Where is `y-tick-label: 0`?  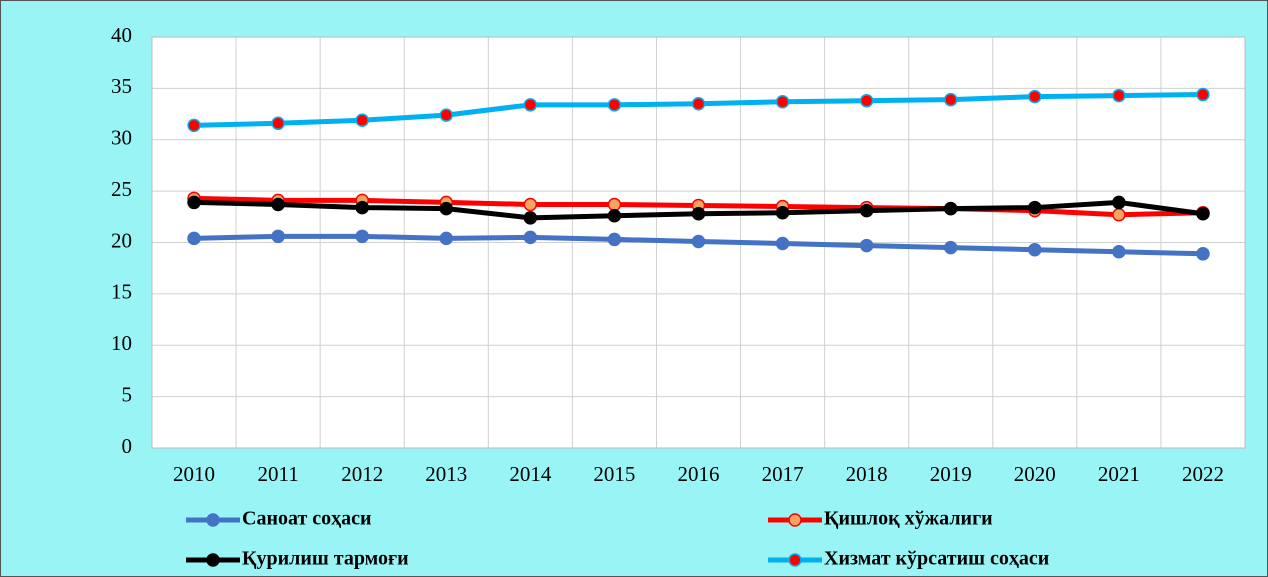 y-tick-label: 0 is located at coordinates (127, 446).